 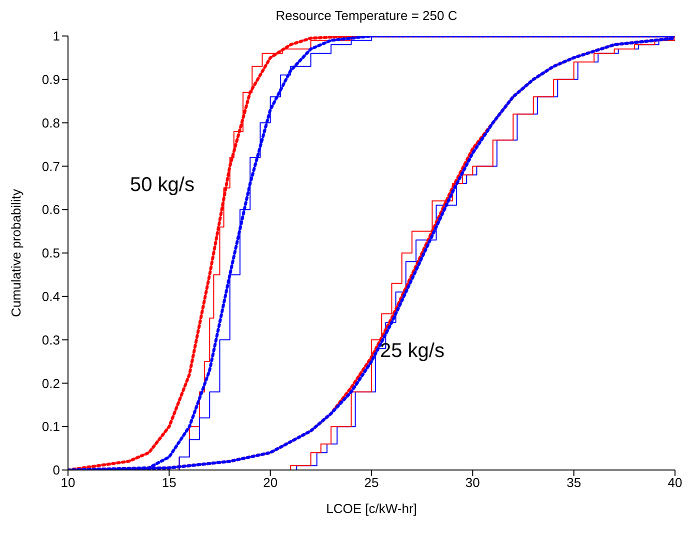 I want to click on chart-title: Resource Temperature = 250 C, so click(x=366, y=16).